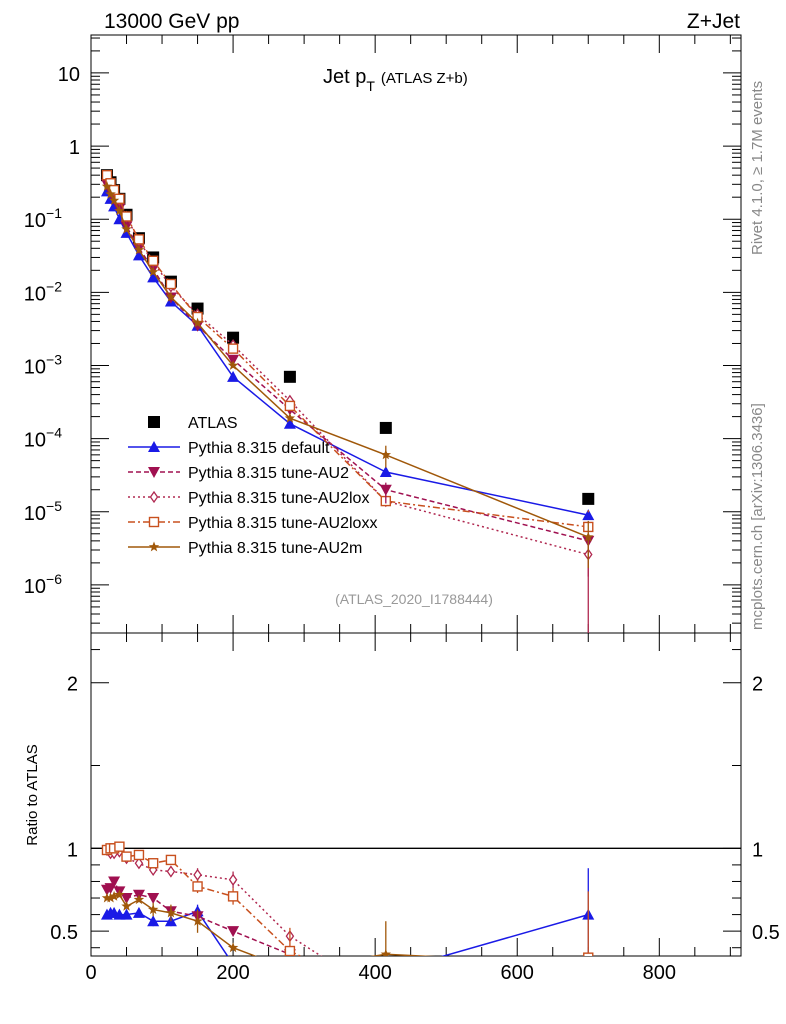 This screenshot has height=1024, width=786. I want to click on xtick-label: 0, so click(90, 973).